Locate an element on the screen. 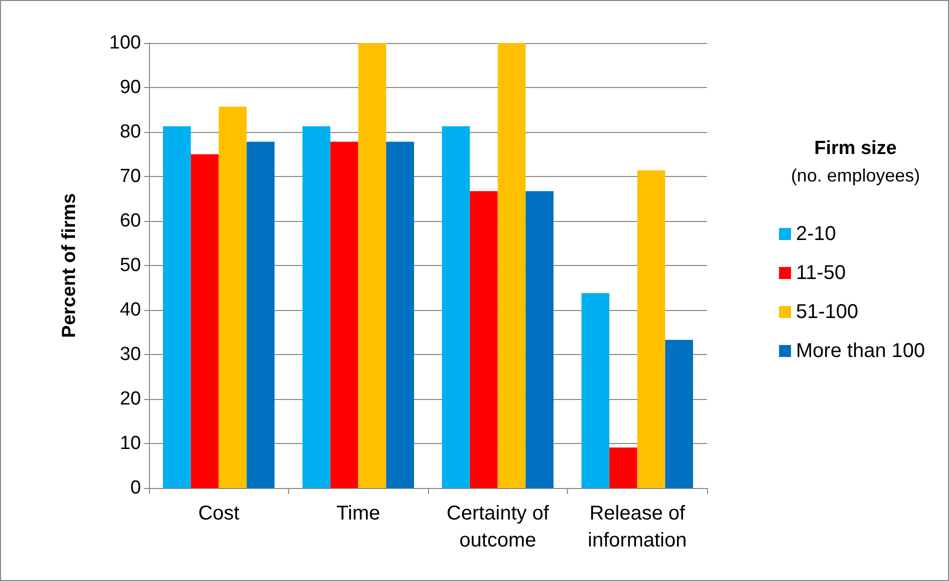  x-tick-label: Time is located at coordinates (358, 513).